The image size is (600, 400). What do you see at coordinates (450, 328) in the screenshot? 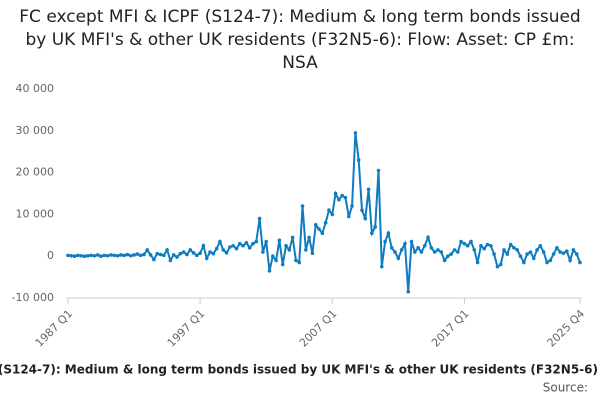
I see `x-tick-label: 2017 Q1` at bounding box center [450, 328].